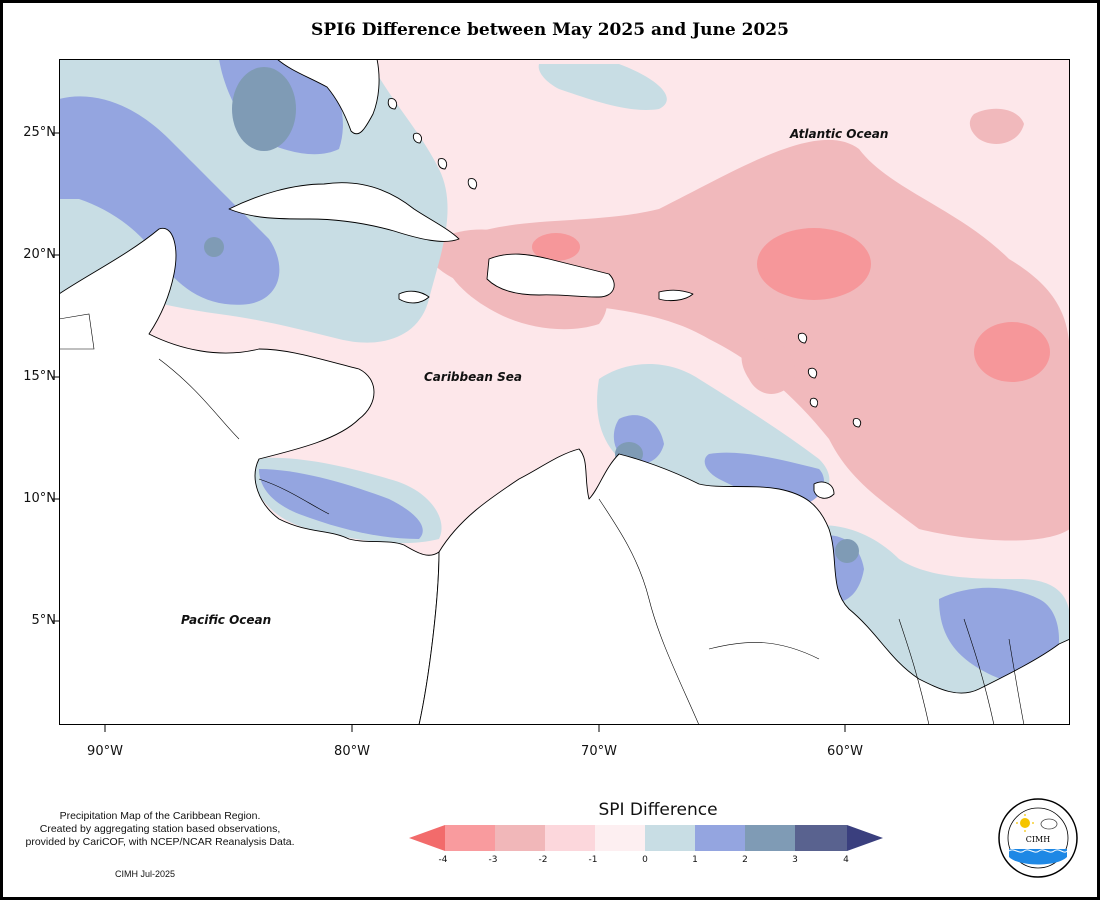  Describe the element at coordinates (344, 212) in the screenshot. I see `land-cuba` at that location.